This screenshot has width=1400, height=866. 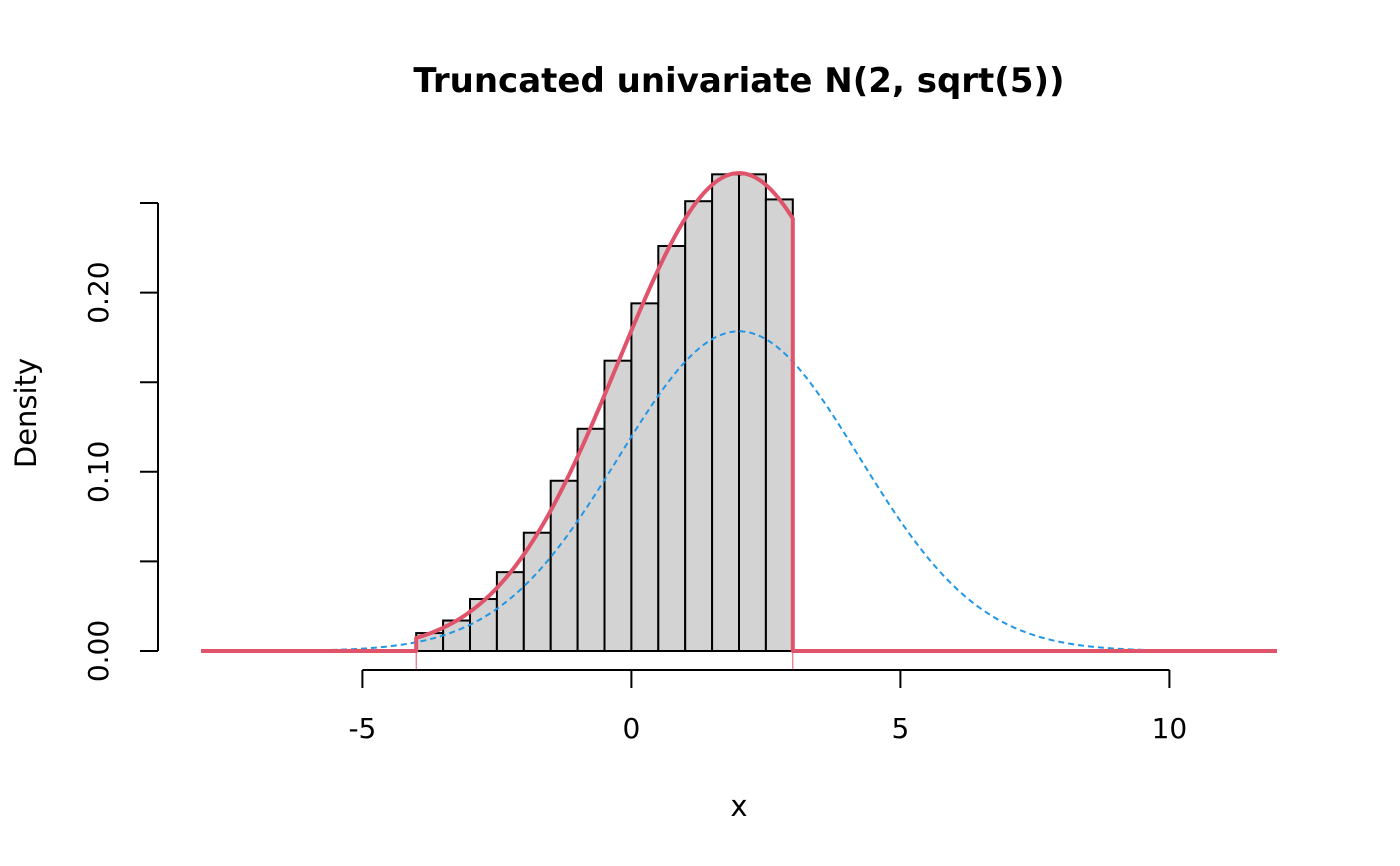 I want to click on y-axis: 0.00 0.10 0.20, so click(x=120, y=442).